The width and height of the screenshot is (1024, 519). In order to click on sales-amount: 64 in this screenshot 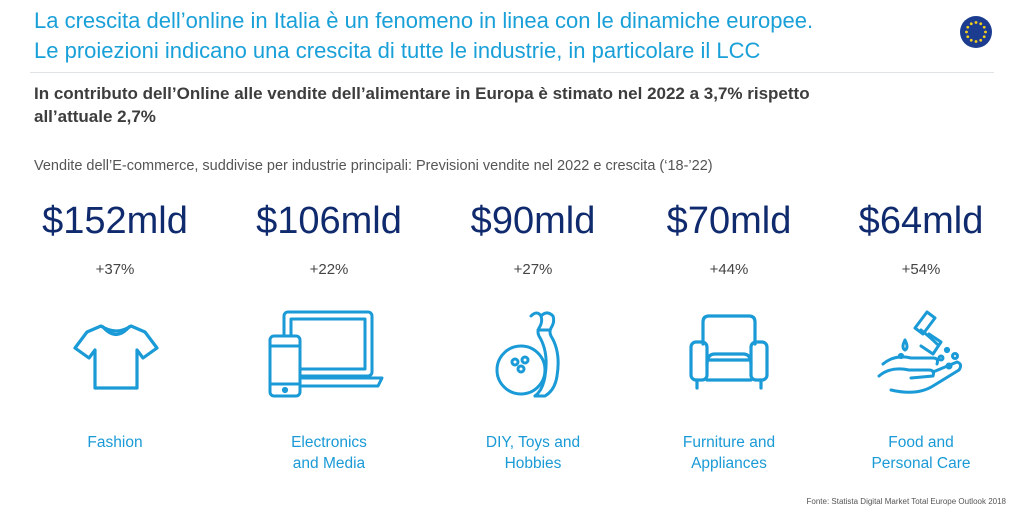, I will do `click(901, 221)`.